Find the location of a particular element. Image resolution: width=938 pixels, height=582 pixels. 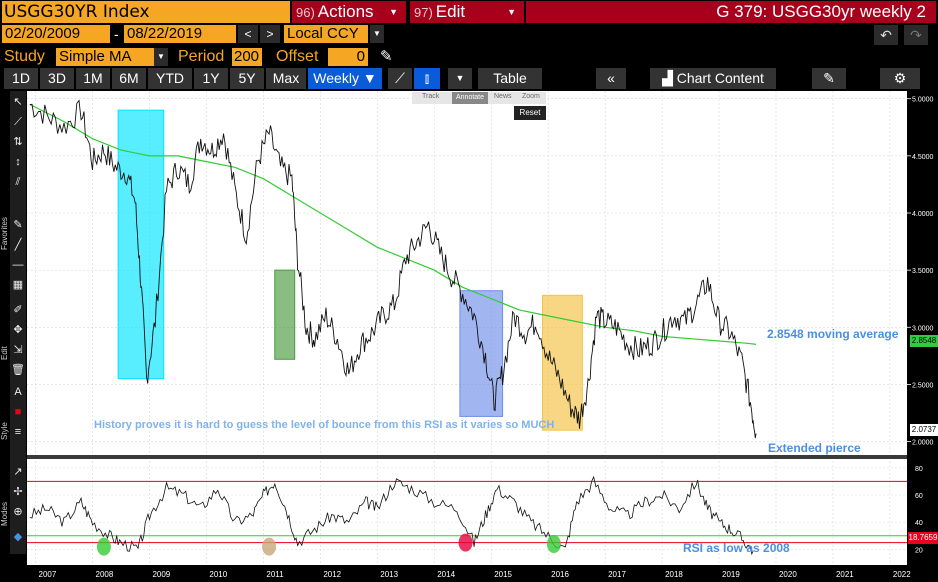

actions-number: 96) is located at coordinates (305, 12).